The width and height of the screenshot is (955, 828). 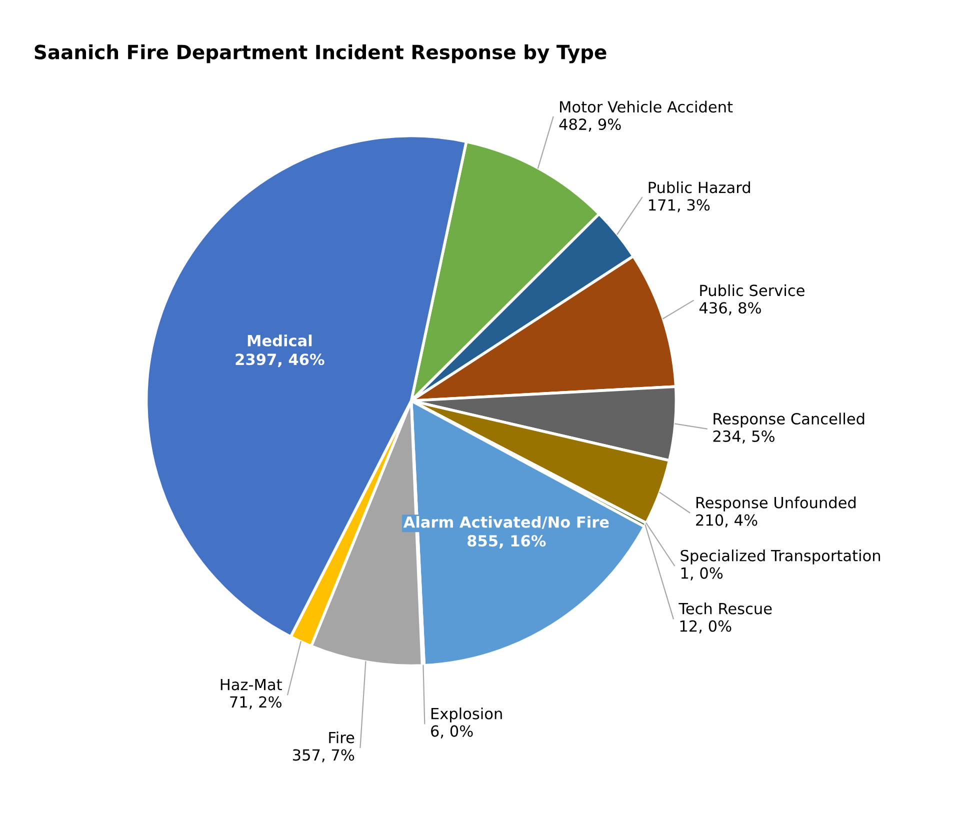 What do you see at coordinates (706, 627) in the screenshot?
I see `data-label: 12, 0%` at bounding box center [706, 627].